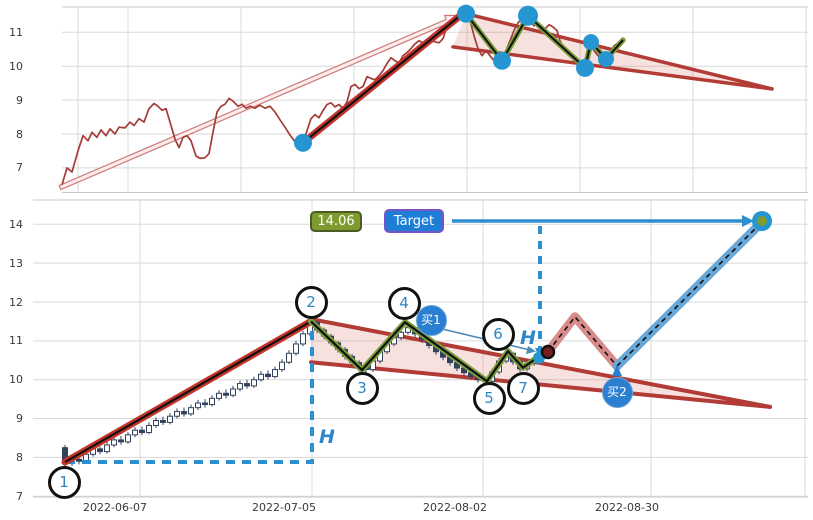 The image size is (813, 520). Describe the element at coordinates (16, 66) in the screenshot. I see `y-axis-tick-top: 10` at that location.